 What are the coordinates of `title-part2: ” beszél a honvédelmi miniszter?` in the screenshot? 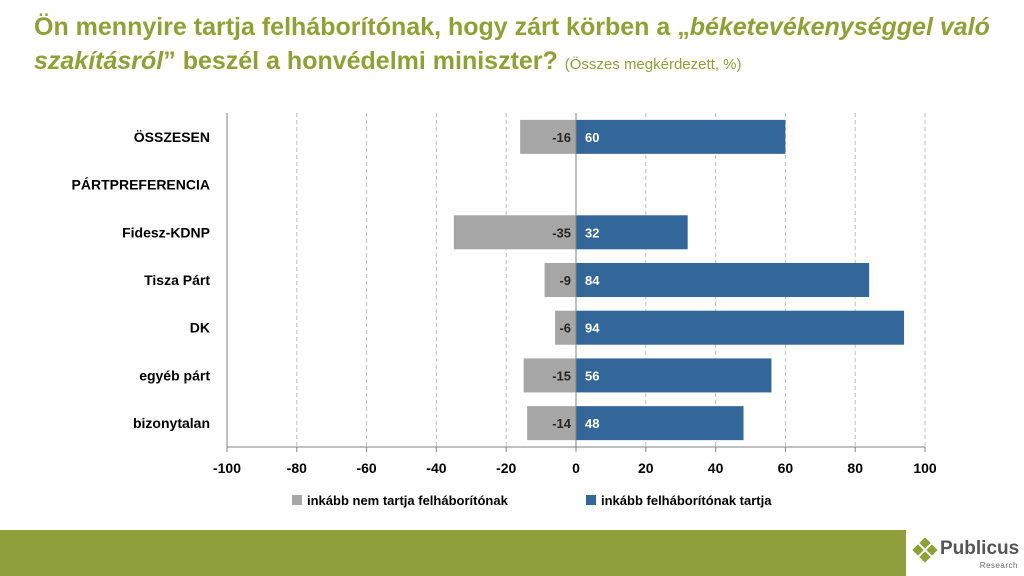 It's located at (360, 61).